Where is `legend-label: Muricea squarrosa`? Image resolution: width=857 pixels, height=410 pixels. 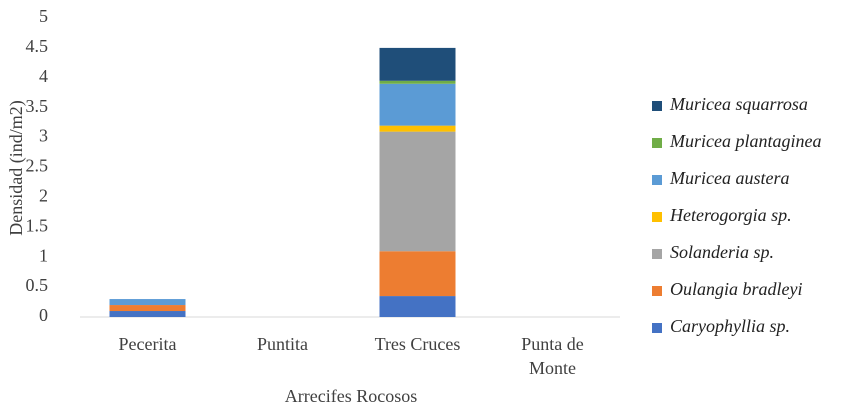 legend-label: Muricea squarrosa is located at coordinates (738, 104).